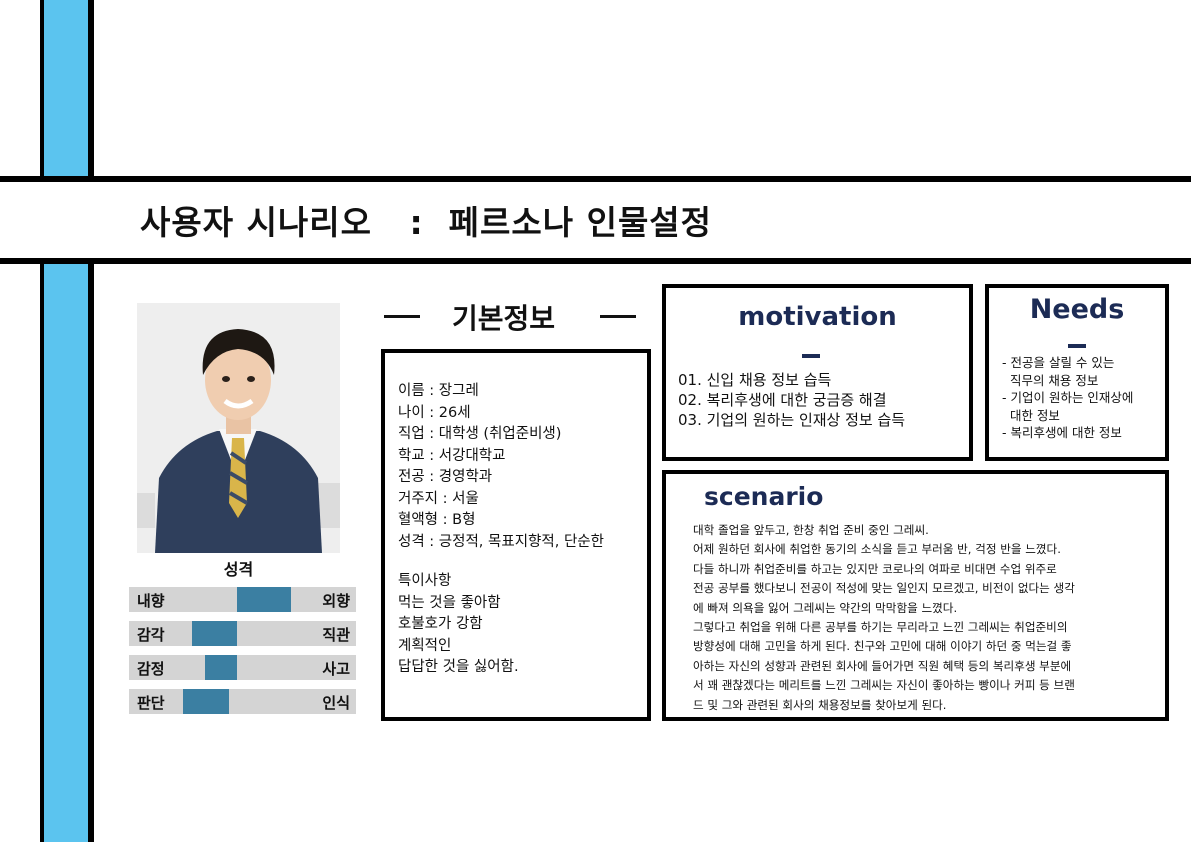 The image size is (1191, 842). Describe the element at coordinates (501, 541) in the screenshot. I see `info-line: 성격 : 긍정적, 목표지향적, 단순한` at that location.